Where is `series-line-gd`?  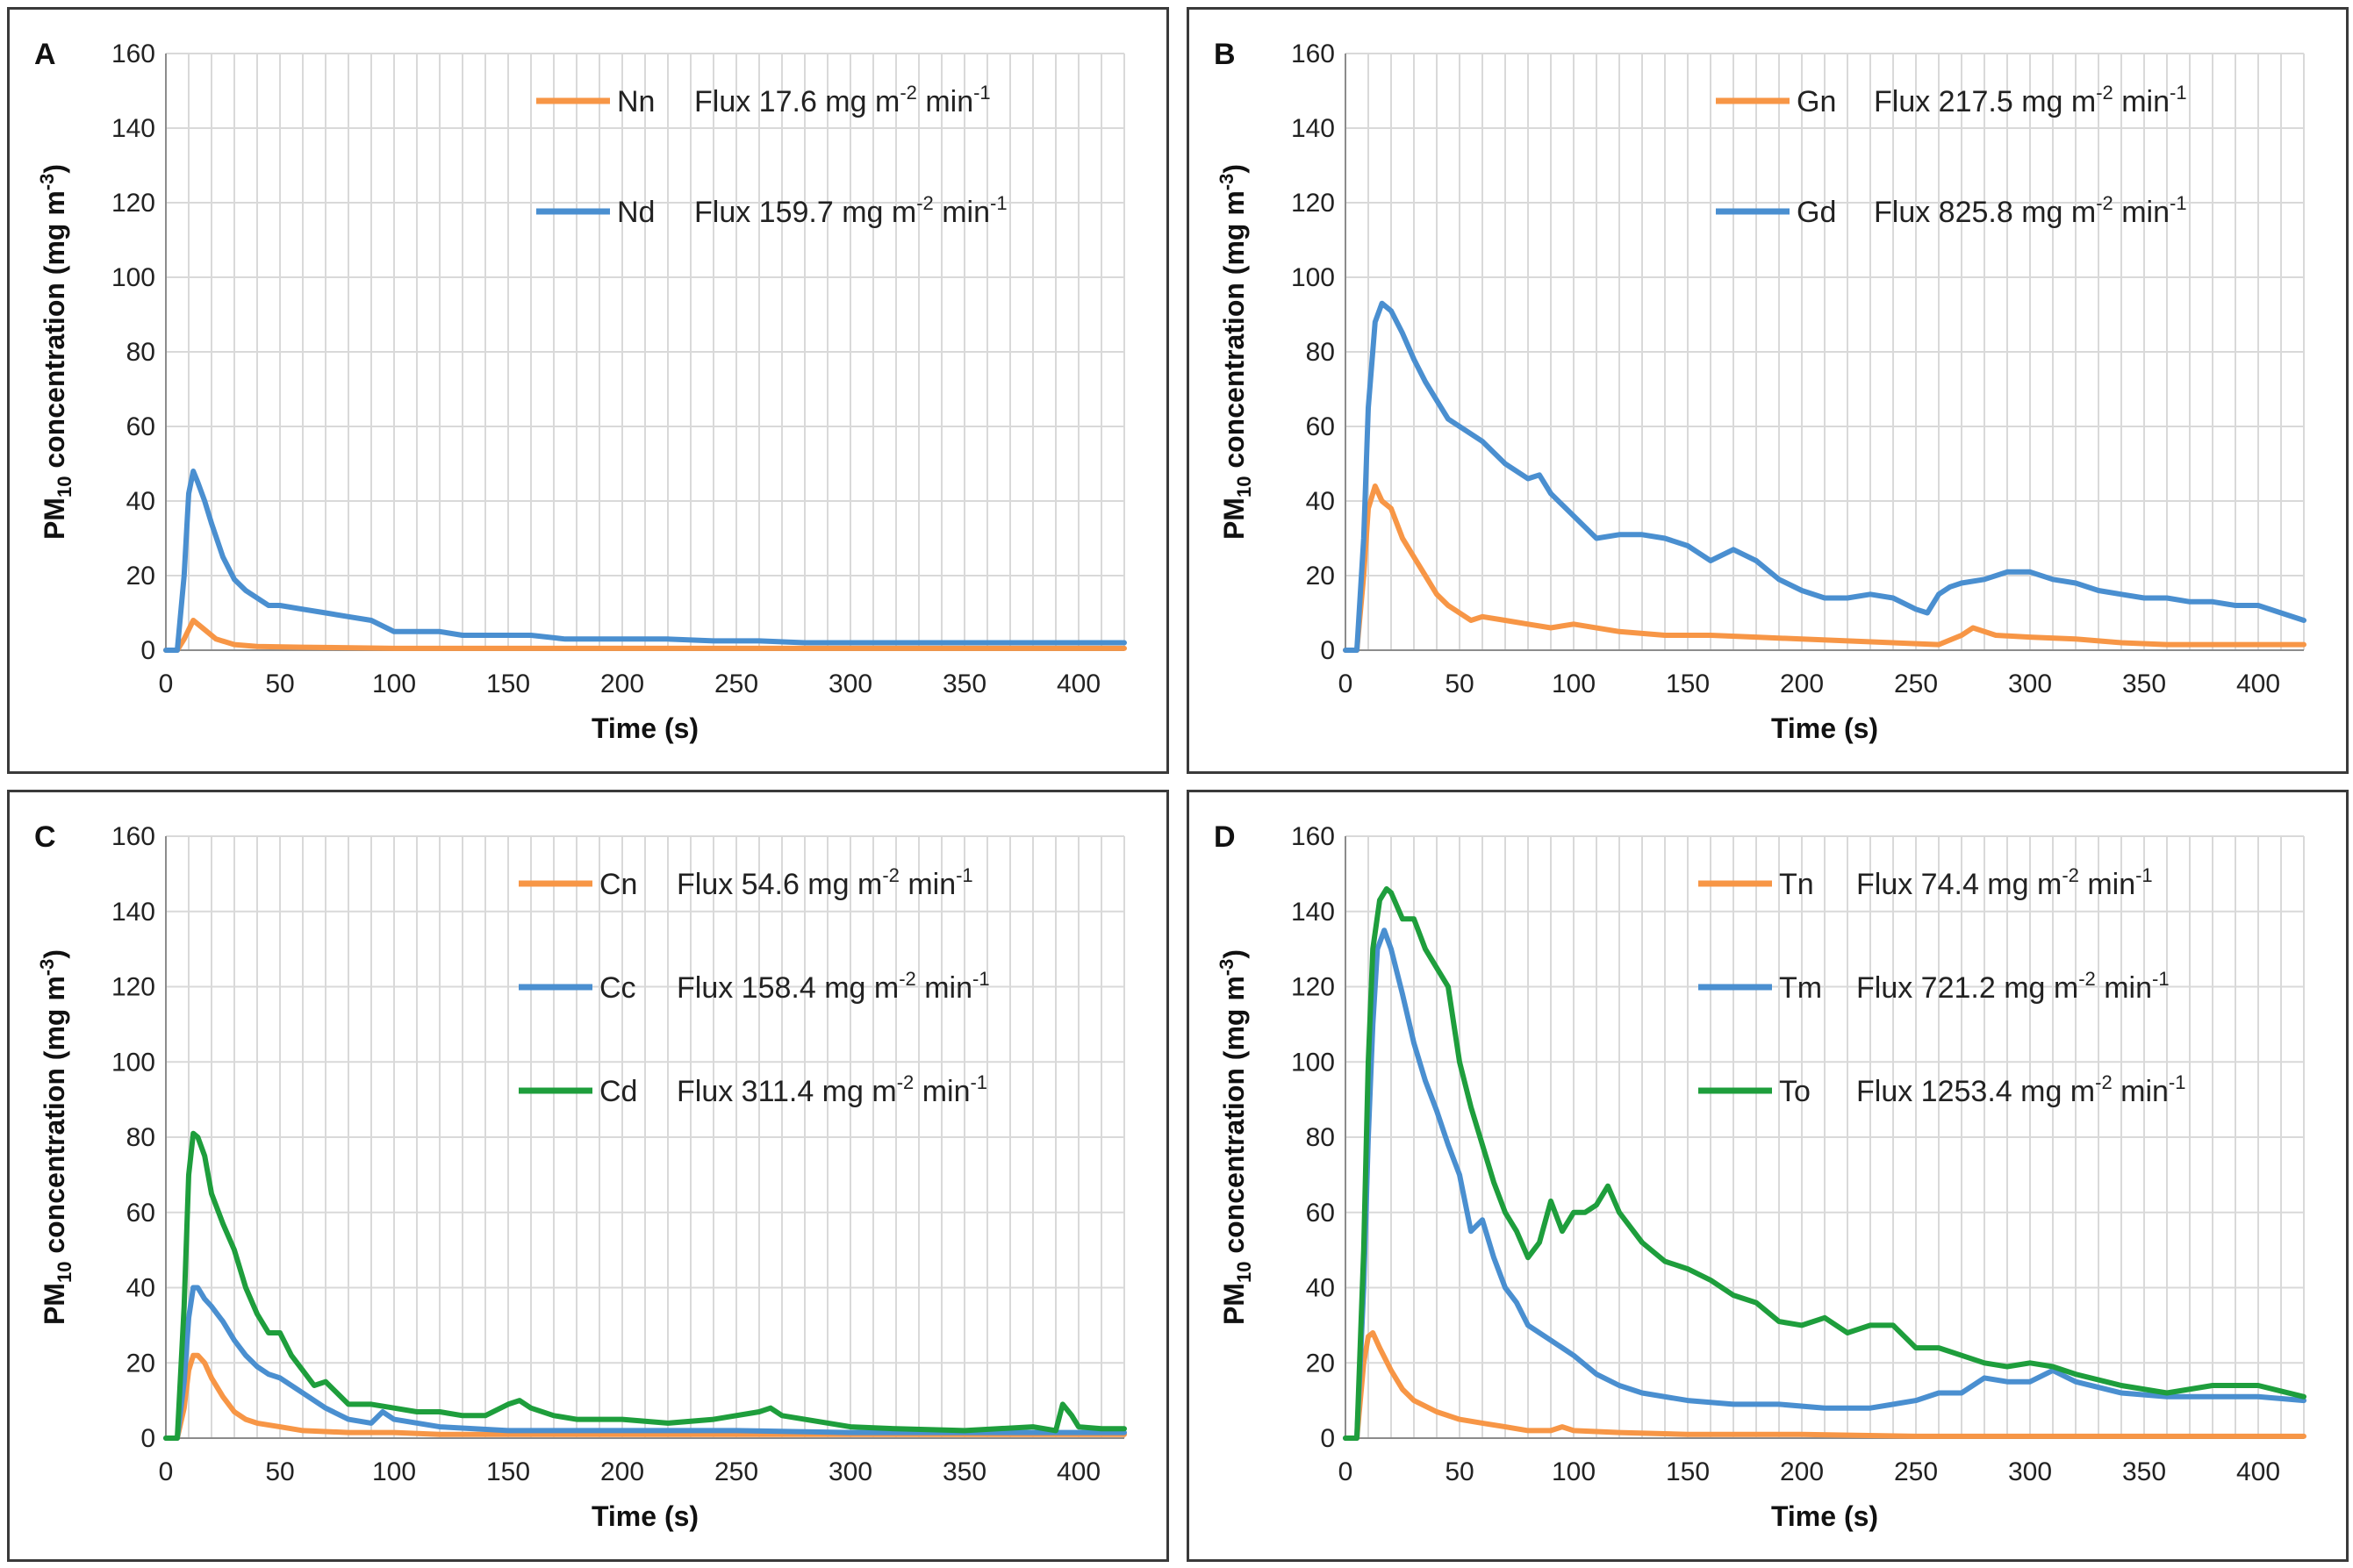
series-line-gd is located at coordinates (1824, 476).